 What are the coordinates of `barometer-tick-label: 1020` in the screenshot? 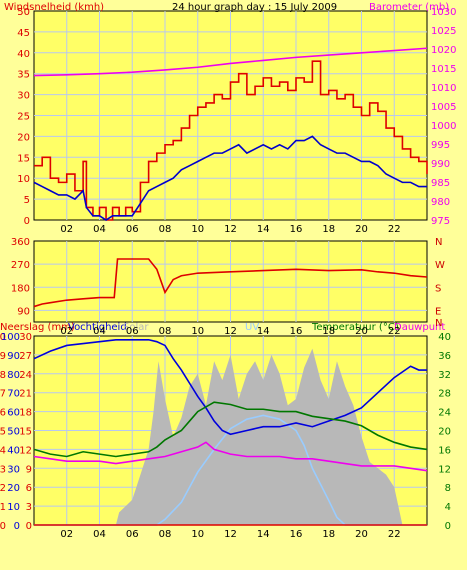 It's located at (443, 50).